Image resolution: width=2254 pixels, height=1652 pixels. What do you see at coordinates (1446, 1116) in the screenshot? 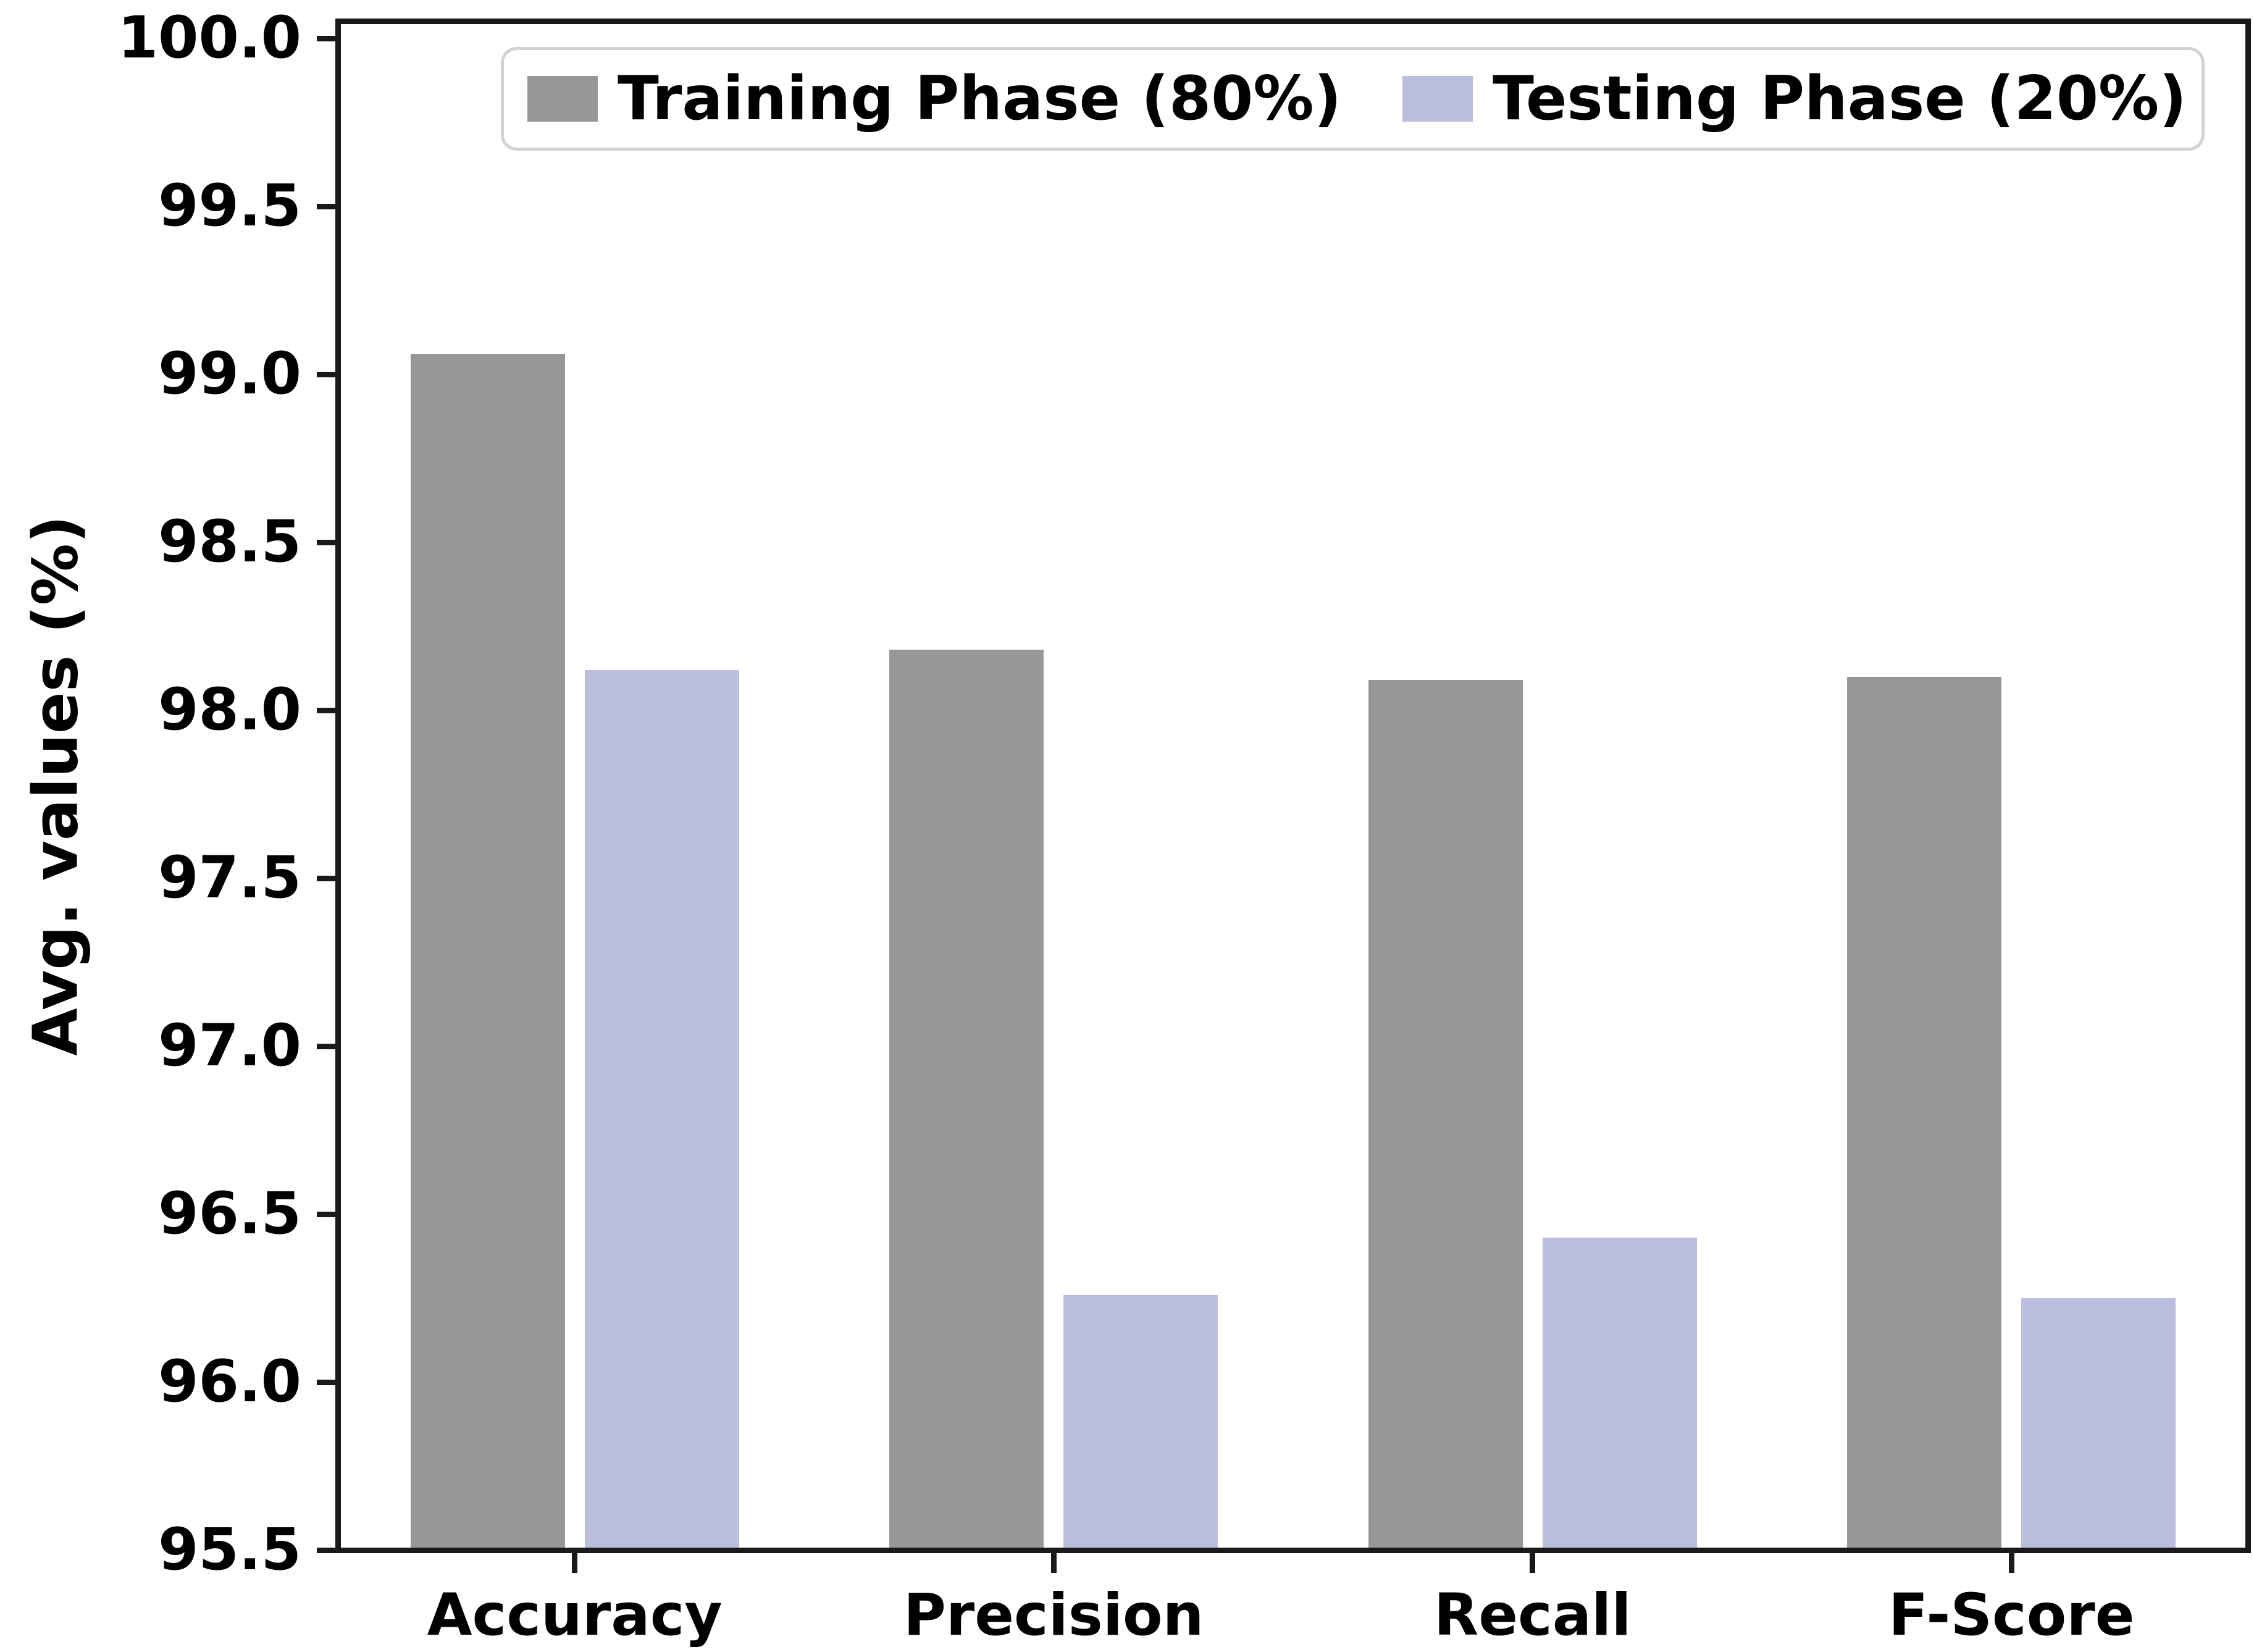
I see `bar-training-recall` at bounding box center [1446, 1116].